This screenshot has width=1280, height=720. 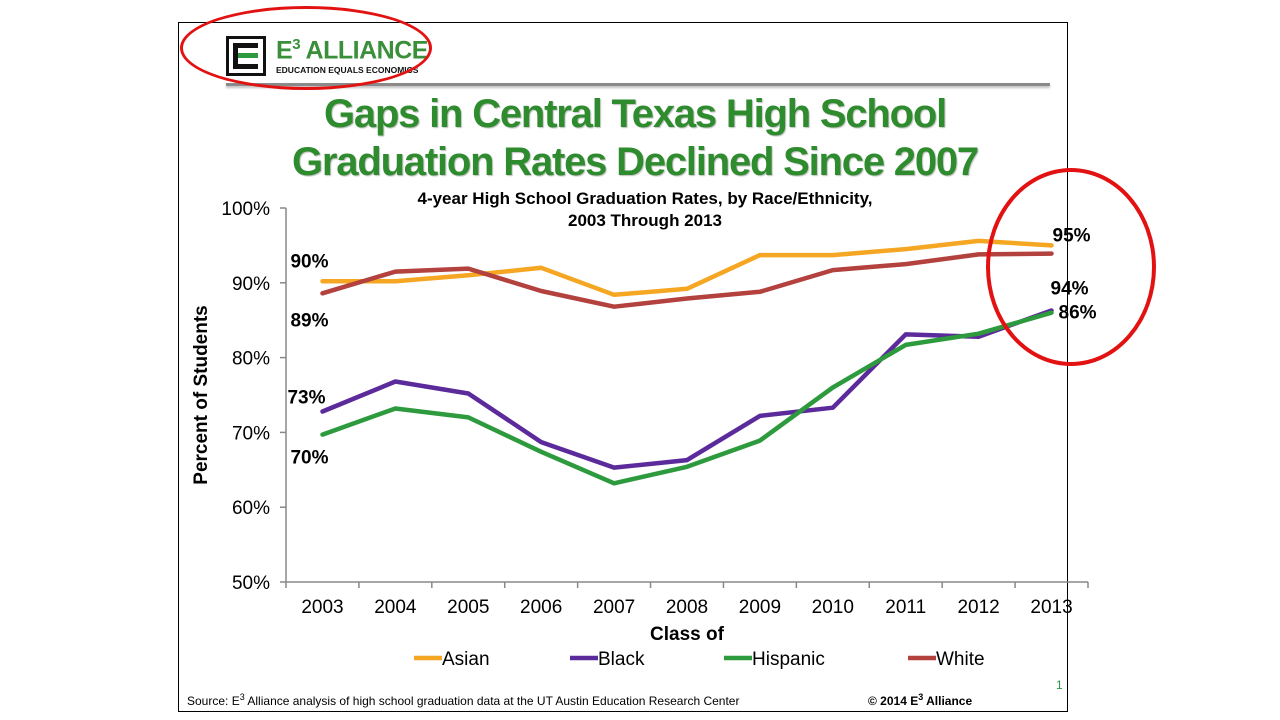 What do you see at coordinates (1071, 267) in the screenshot?
I see `endpoint-highlight-circle` at bounding box center [1071, 267].